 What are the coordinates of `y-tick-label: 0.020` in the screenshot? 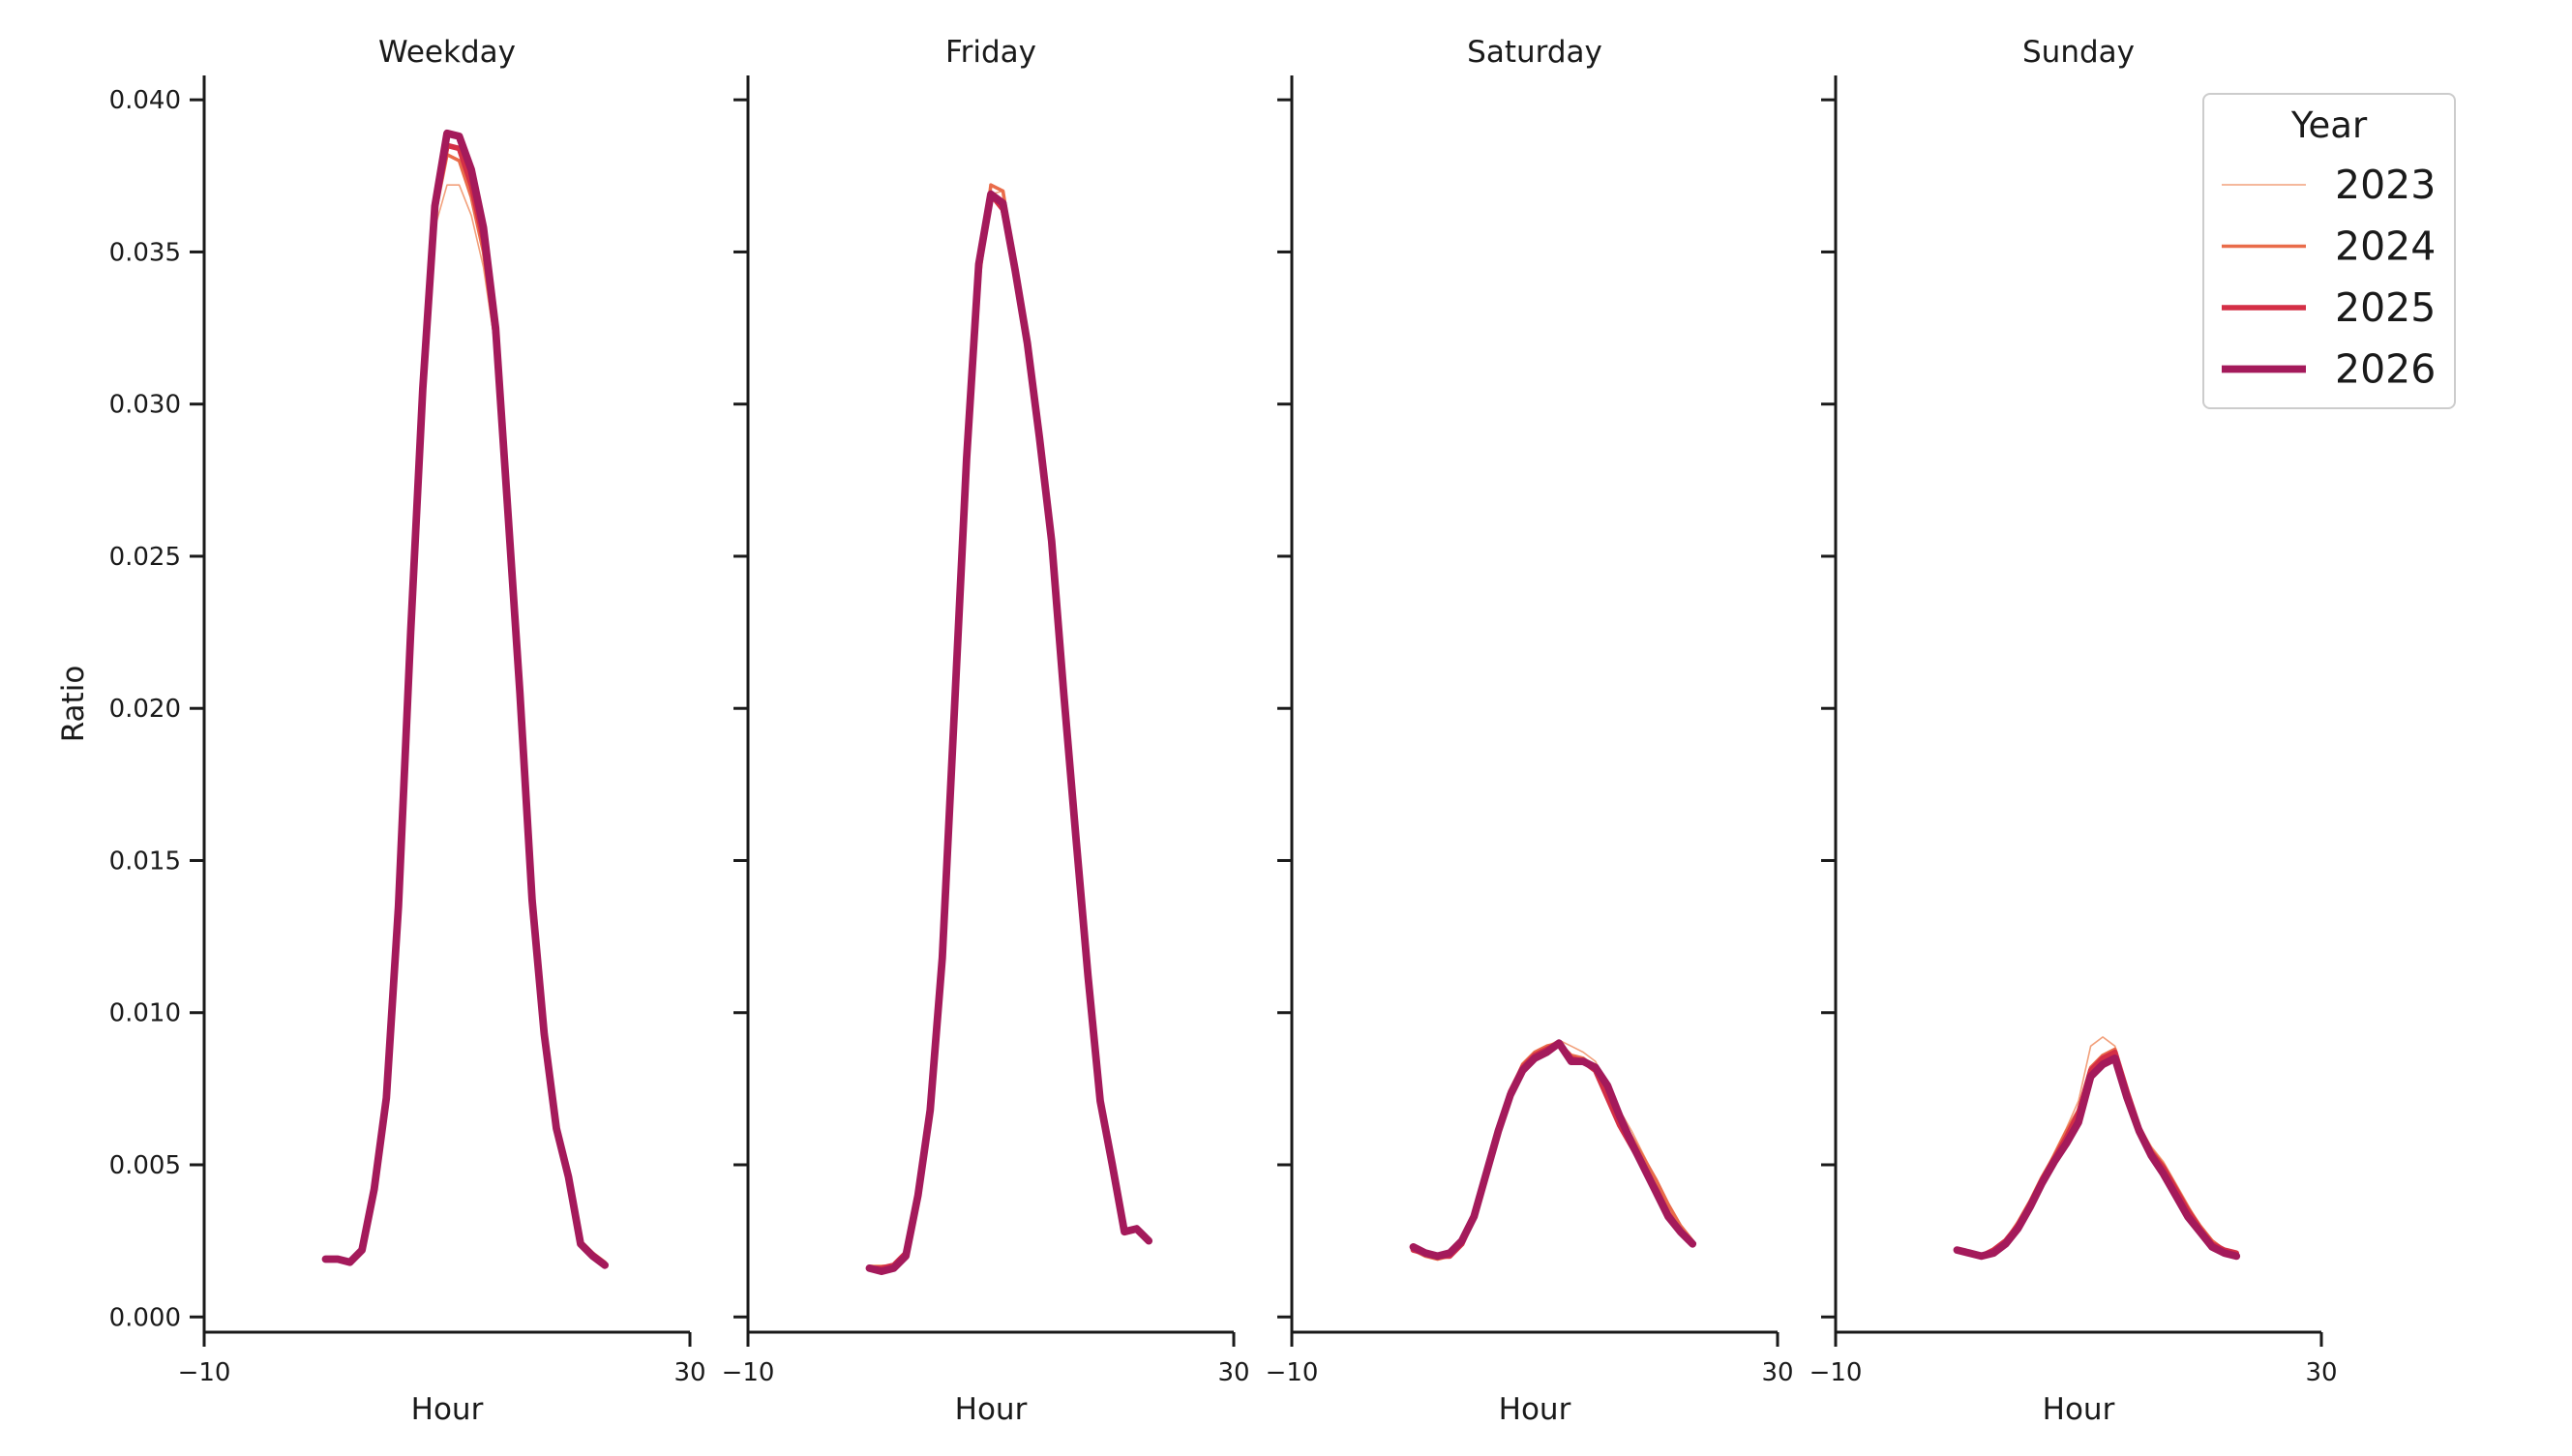 It's located at (145, 710).